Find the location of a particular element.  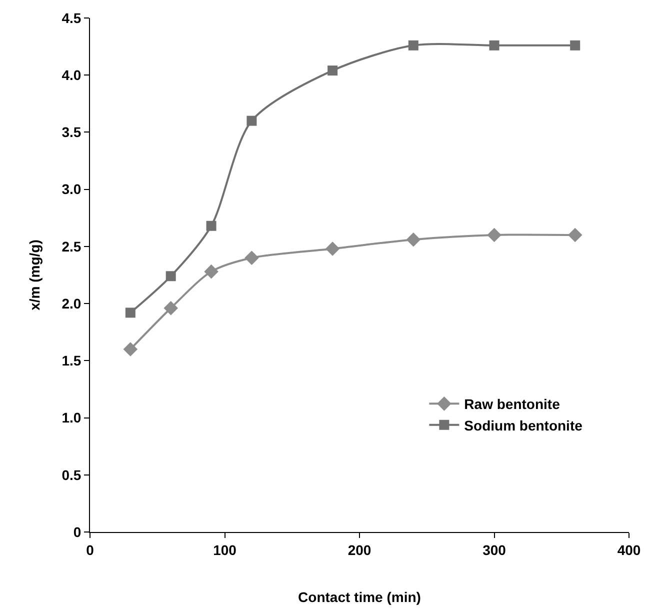

x-tick-label: 100 is located at coordinates (225, 550).